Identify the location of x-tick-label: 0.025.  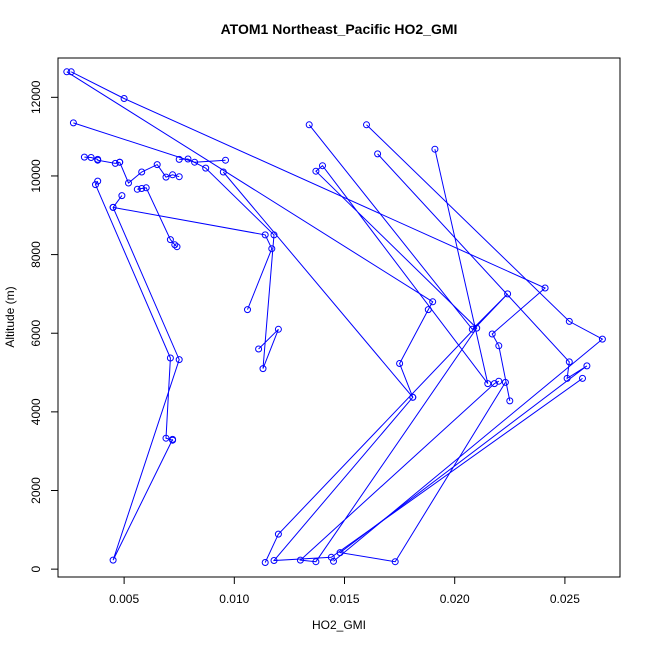
(565, 599).